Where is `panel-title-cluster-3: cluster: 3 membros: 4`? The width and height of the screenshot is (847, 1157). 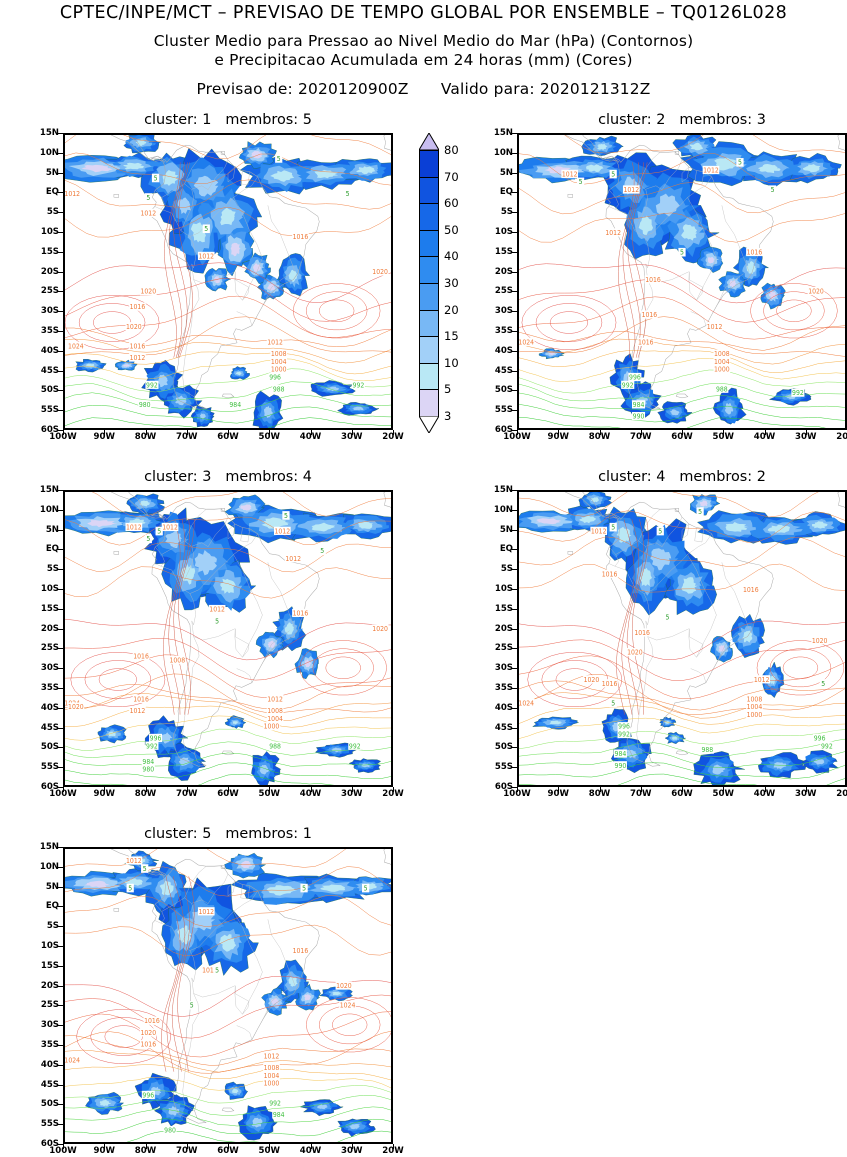
panel-title-cluster-3: cluster: 3 membros: 4 is located at coordinates (228, 477).